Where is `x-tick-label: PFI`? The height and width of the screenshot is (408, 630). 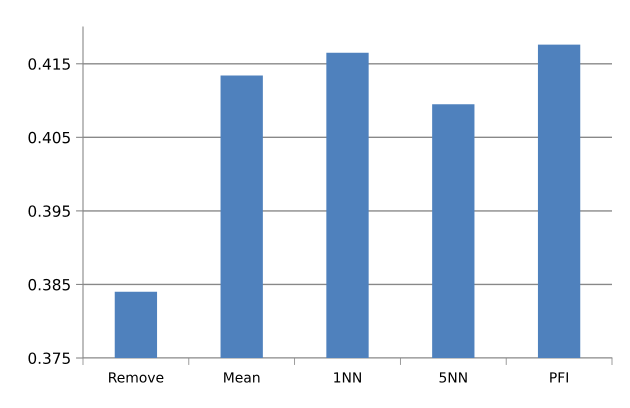 x-tick-label: PFI is located at coordinates (559, 377).